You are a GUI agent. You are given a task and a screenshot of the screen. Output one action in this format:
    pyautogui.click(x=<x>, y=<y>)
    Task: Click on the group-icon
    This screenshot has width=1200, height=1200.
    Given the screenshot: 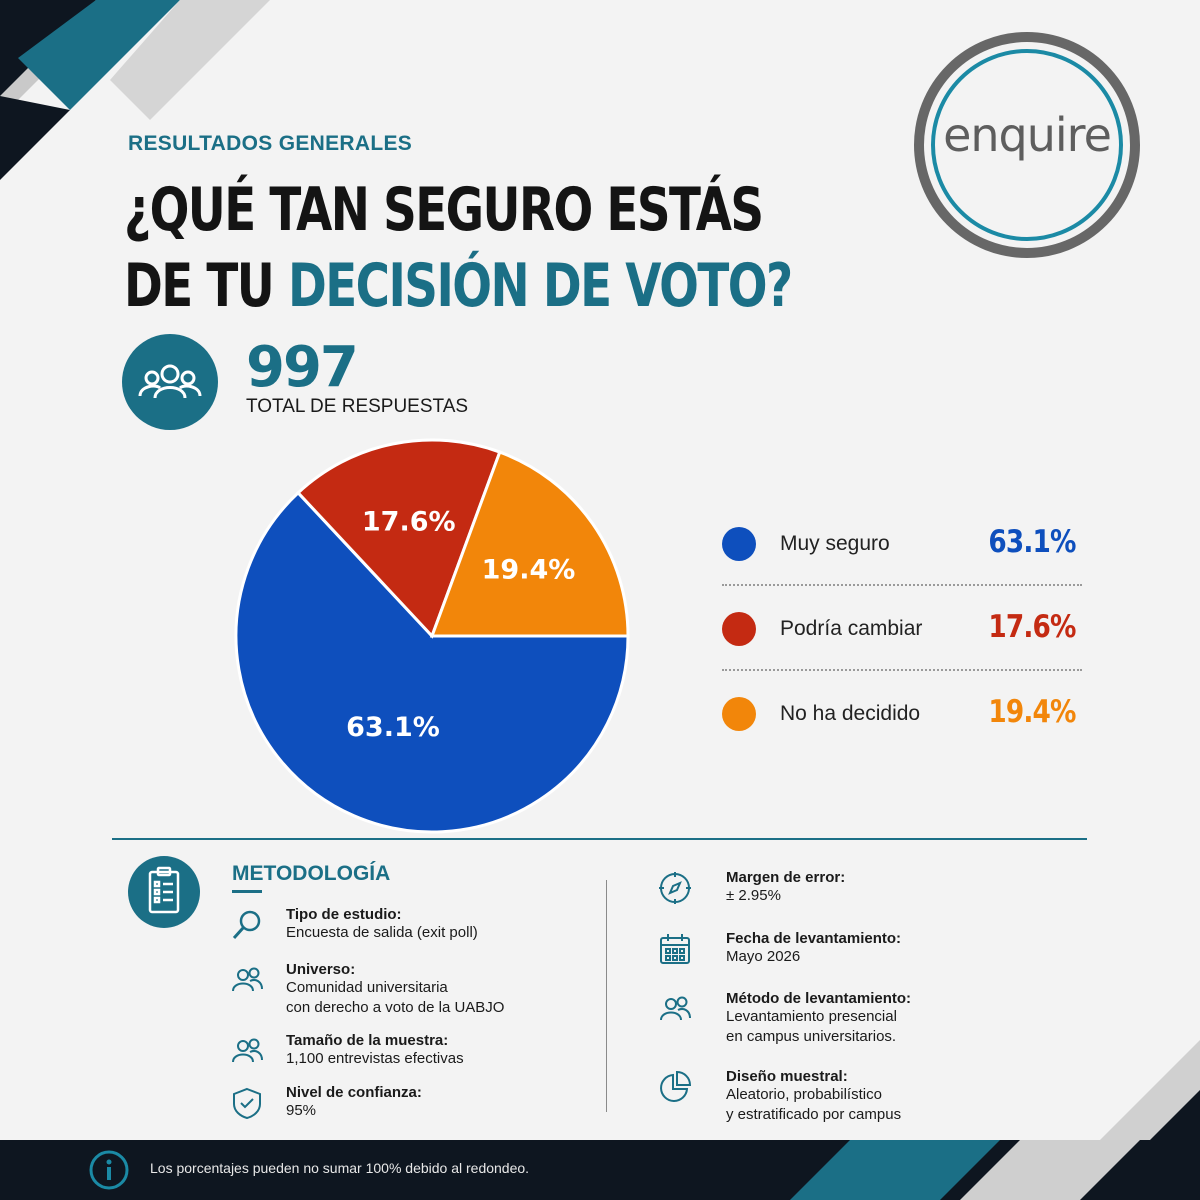 What is the action you would take?
    pyautogui.click(x=170, y=382)
    